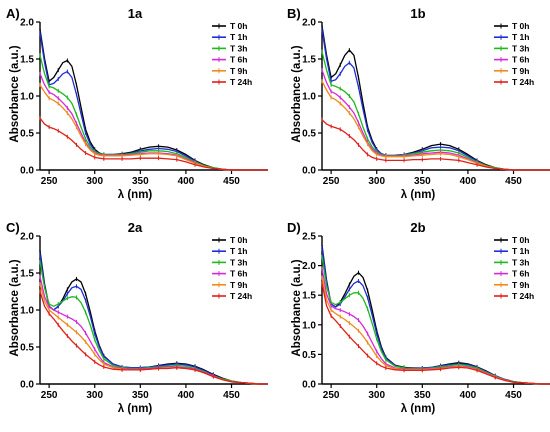 This screenshot has width=550, height=432. Describe the element at coordinates (135, 13) in the screenshot. I see `panel-title: 1a` at that location.